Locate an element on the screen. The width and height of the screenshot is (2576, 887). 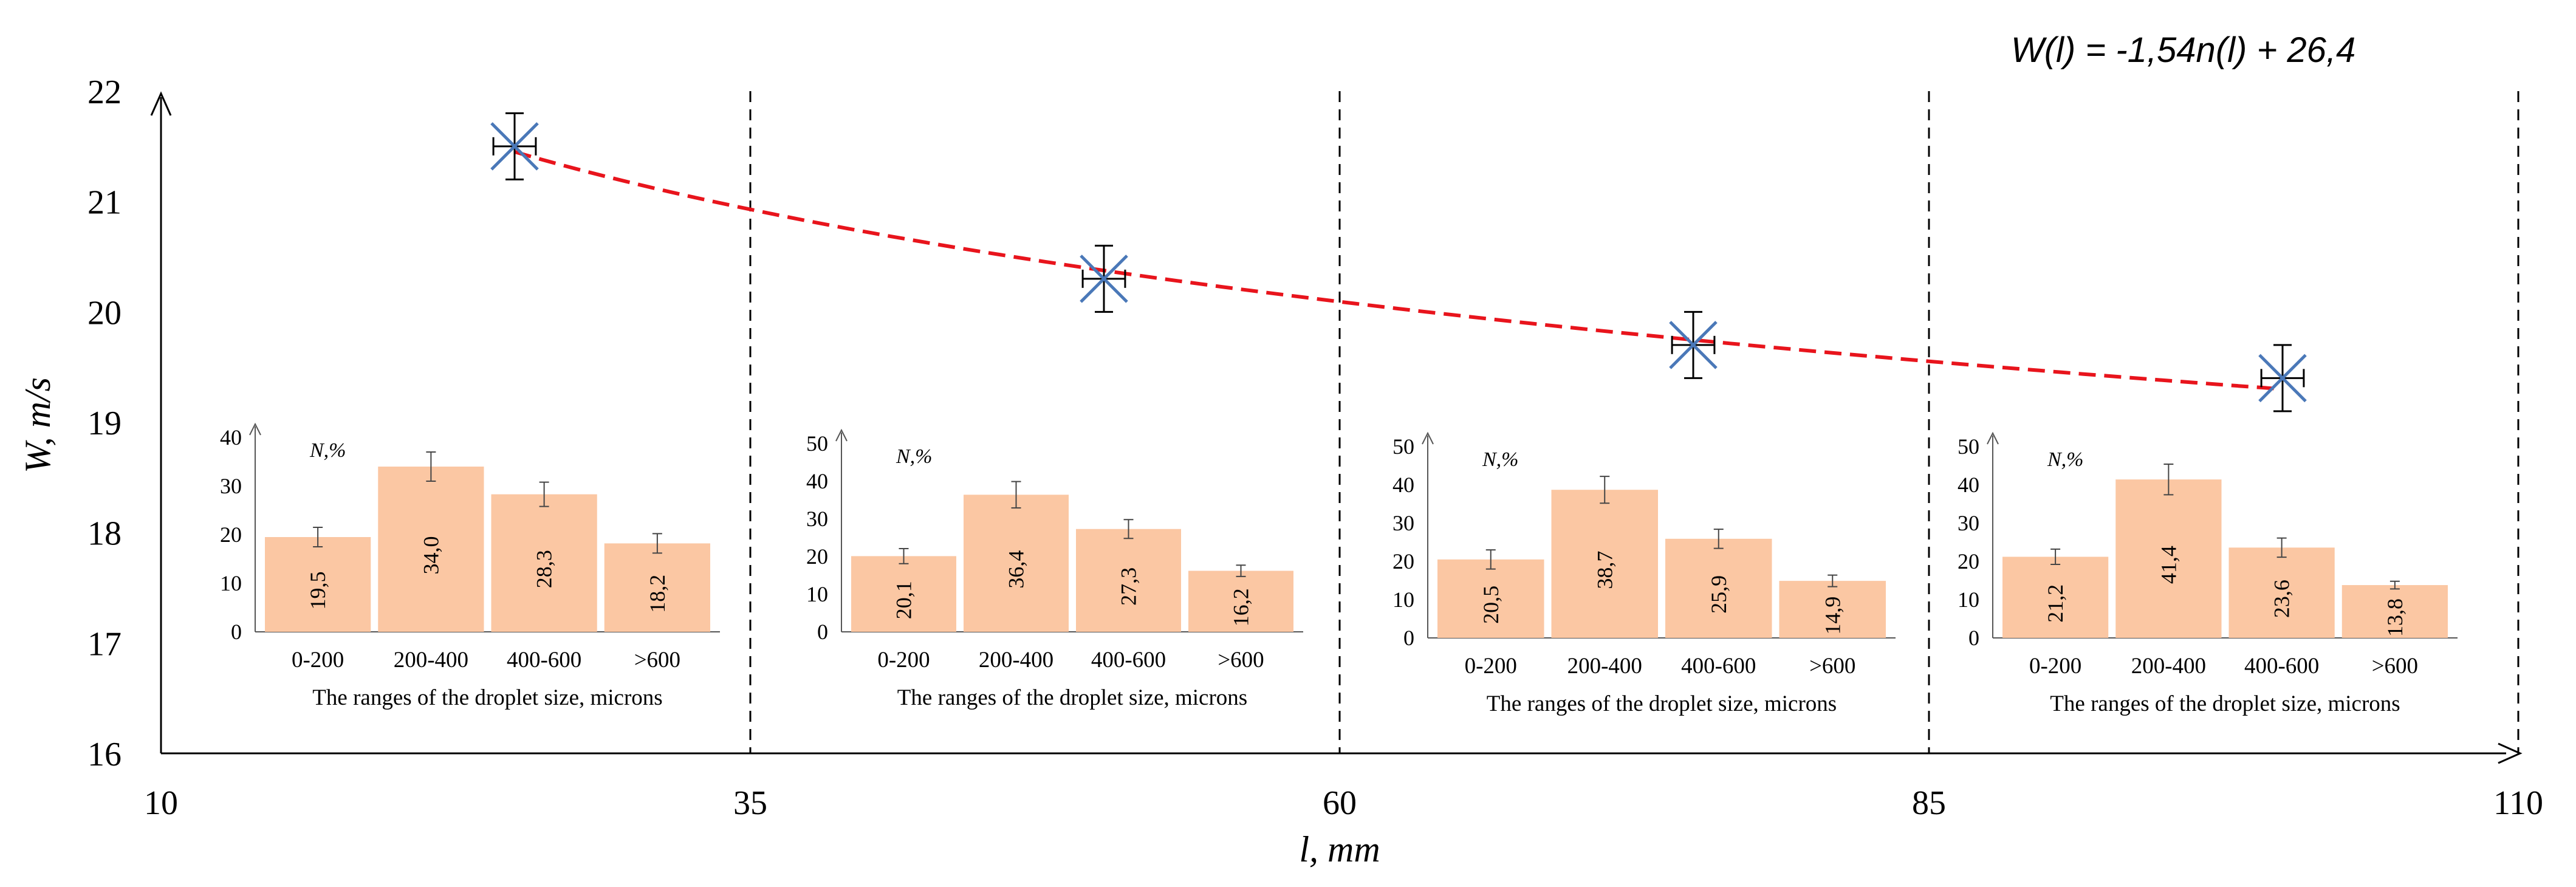
inset-bar-value-label: 28,3 is located at coordinates (544, 569).